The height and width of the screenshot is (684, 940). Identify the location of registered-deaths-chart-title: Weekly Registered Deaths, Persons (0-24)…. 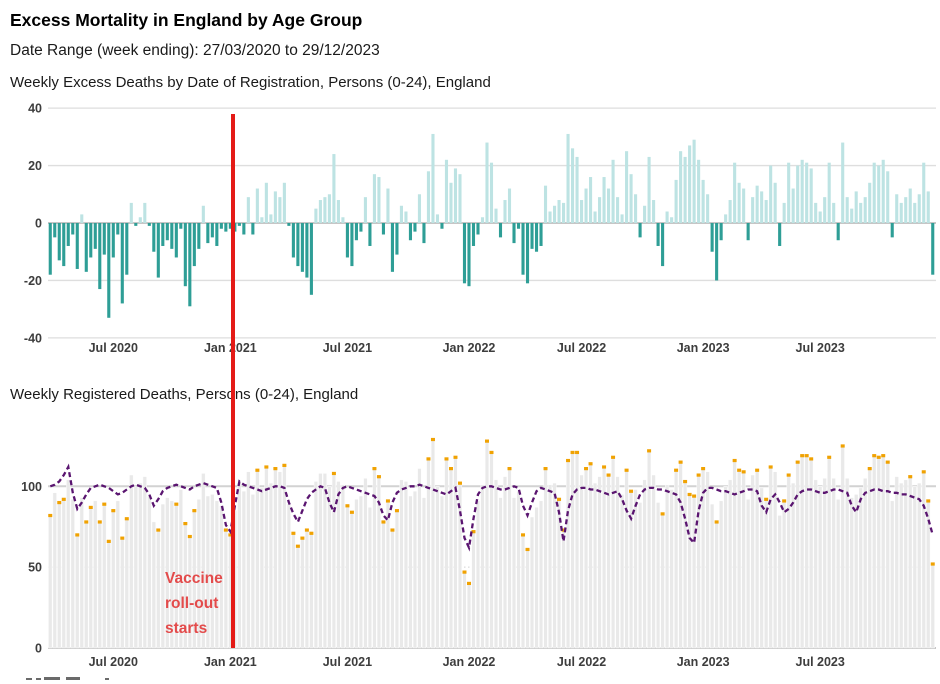
(184, 394).